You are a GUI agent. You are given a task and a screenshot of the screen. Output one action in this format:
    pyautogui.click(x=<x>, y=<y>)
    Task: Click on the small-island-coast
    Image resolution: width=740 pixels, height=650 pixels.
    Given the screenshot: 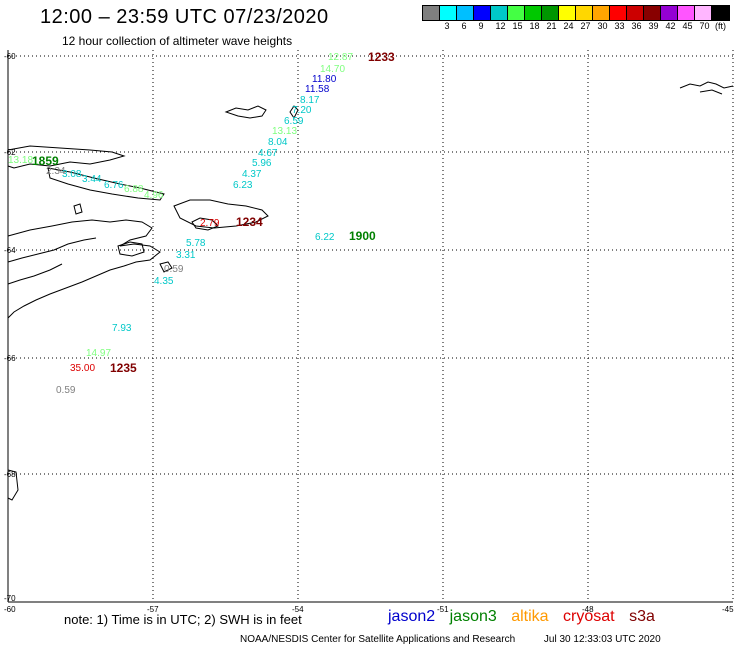 What is the action you would take?
    pyautogui.click(x=245, y=112)
    